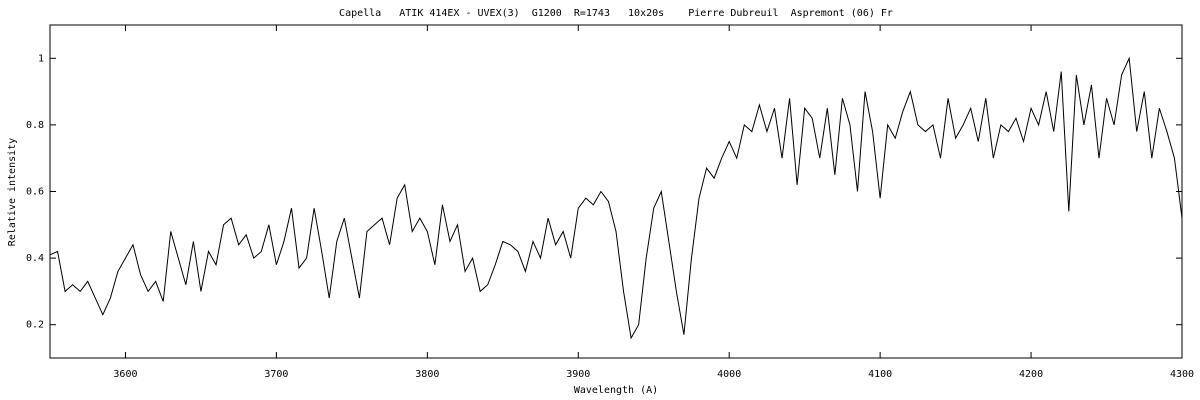 This screenshot has height=400, width=1200. I want to click on y-tick-label: 0.6, so click(35, 192).